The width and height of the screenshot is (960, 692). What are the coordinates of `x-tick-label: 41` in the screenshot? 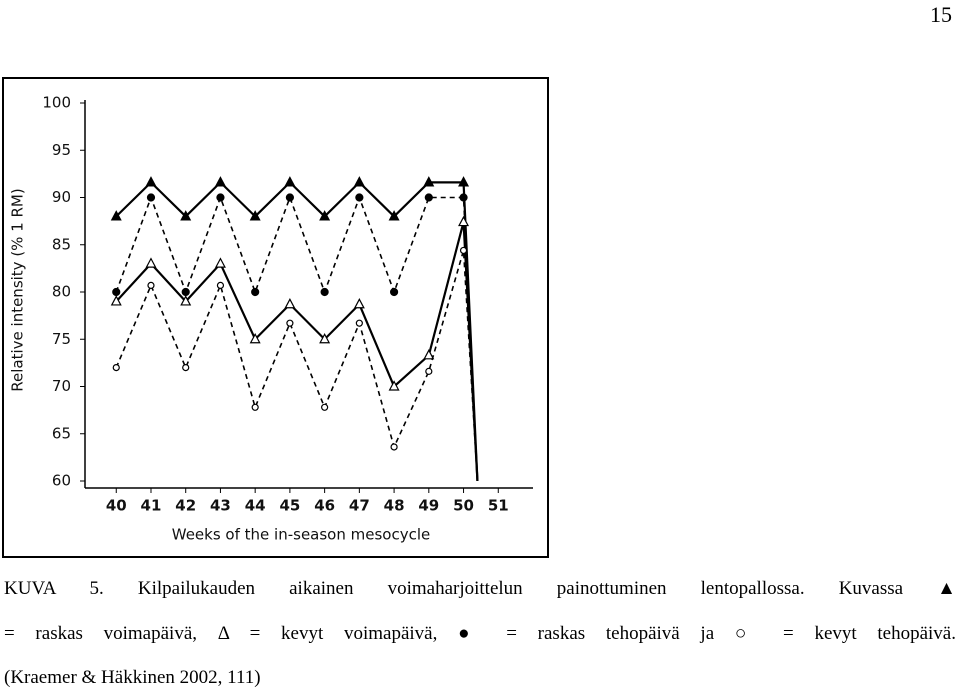 It's located at (151, 506).